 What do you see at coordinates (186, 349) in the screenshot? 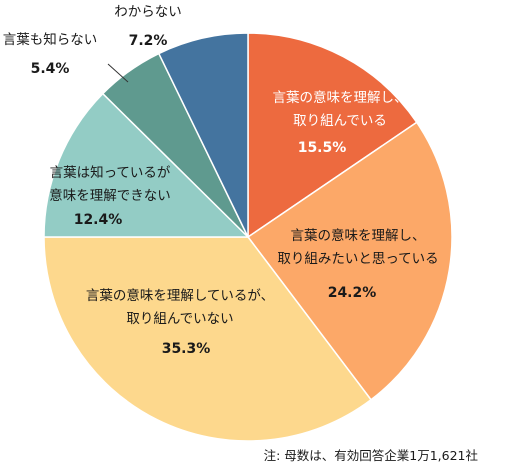
I see `slice-value-understand-not-engaged: 35.3%` at bounding box center [186, 349].